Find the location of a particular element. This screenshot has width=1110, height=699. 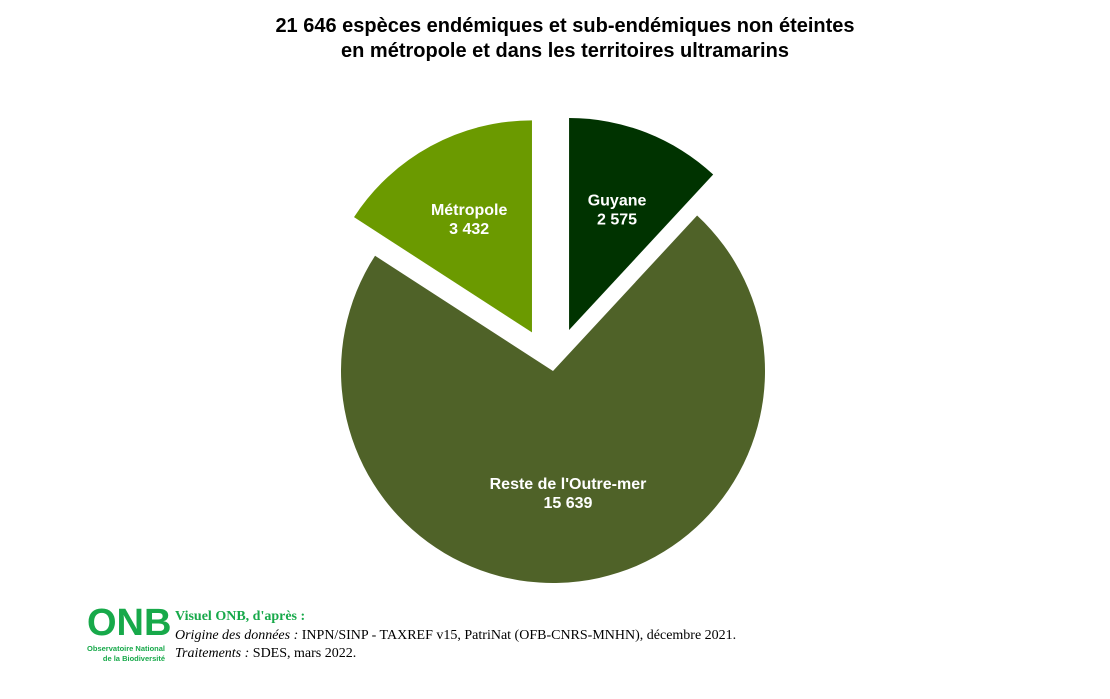

credits-treatment-text: SDES, mars 2022. is located at coordinates (303, 653).